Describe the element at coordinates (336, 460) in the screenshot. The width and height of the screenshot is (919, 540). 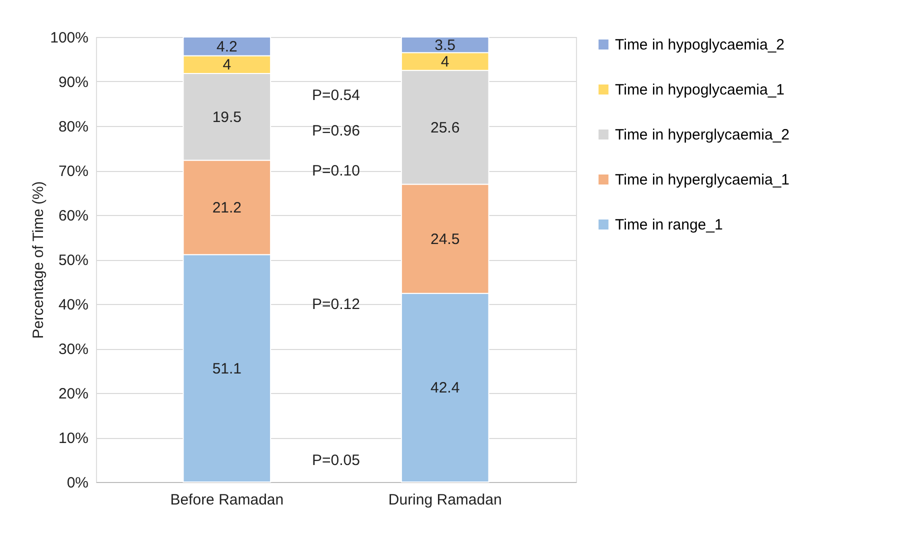
I see `annotation: P=0.05` at that location.